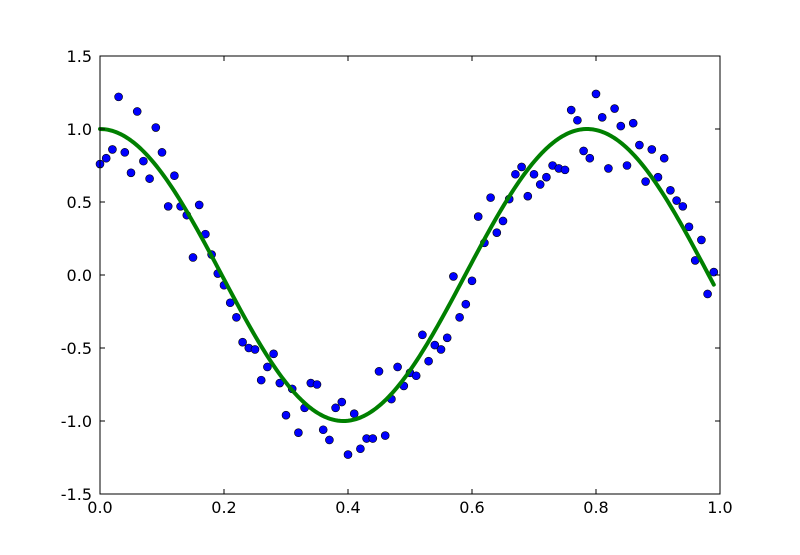 This screenshot has height=555, width=800. What do you see at coordinates (76, 421) in the screenshot?
I see `y-tick-label: -1.0` at bounding box center [76, 421].